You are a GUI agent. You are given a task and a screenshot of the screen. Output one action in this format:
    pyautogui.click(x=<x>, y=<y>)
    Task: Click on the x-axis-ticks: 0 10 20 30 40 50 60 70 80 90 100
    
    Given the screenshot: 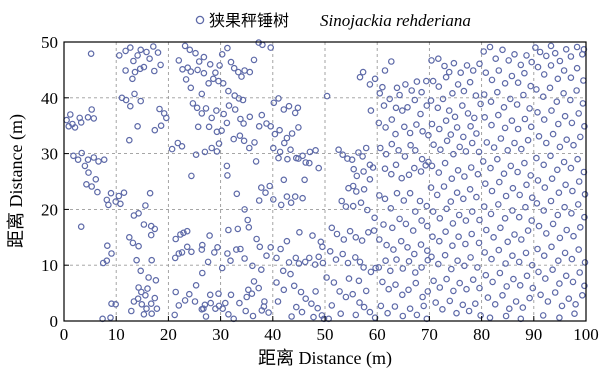 What is the action you would take?
    pyautogui.click(x=329, y=330)
    